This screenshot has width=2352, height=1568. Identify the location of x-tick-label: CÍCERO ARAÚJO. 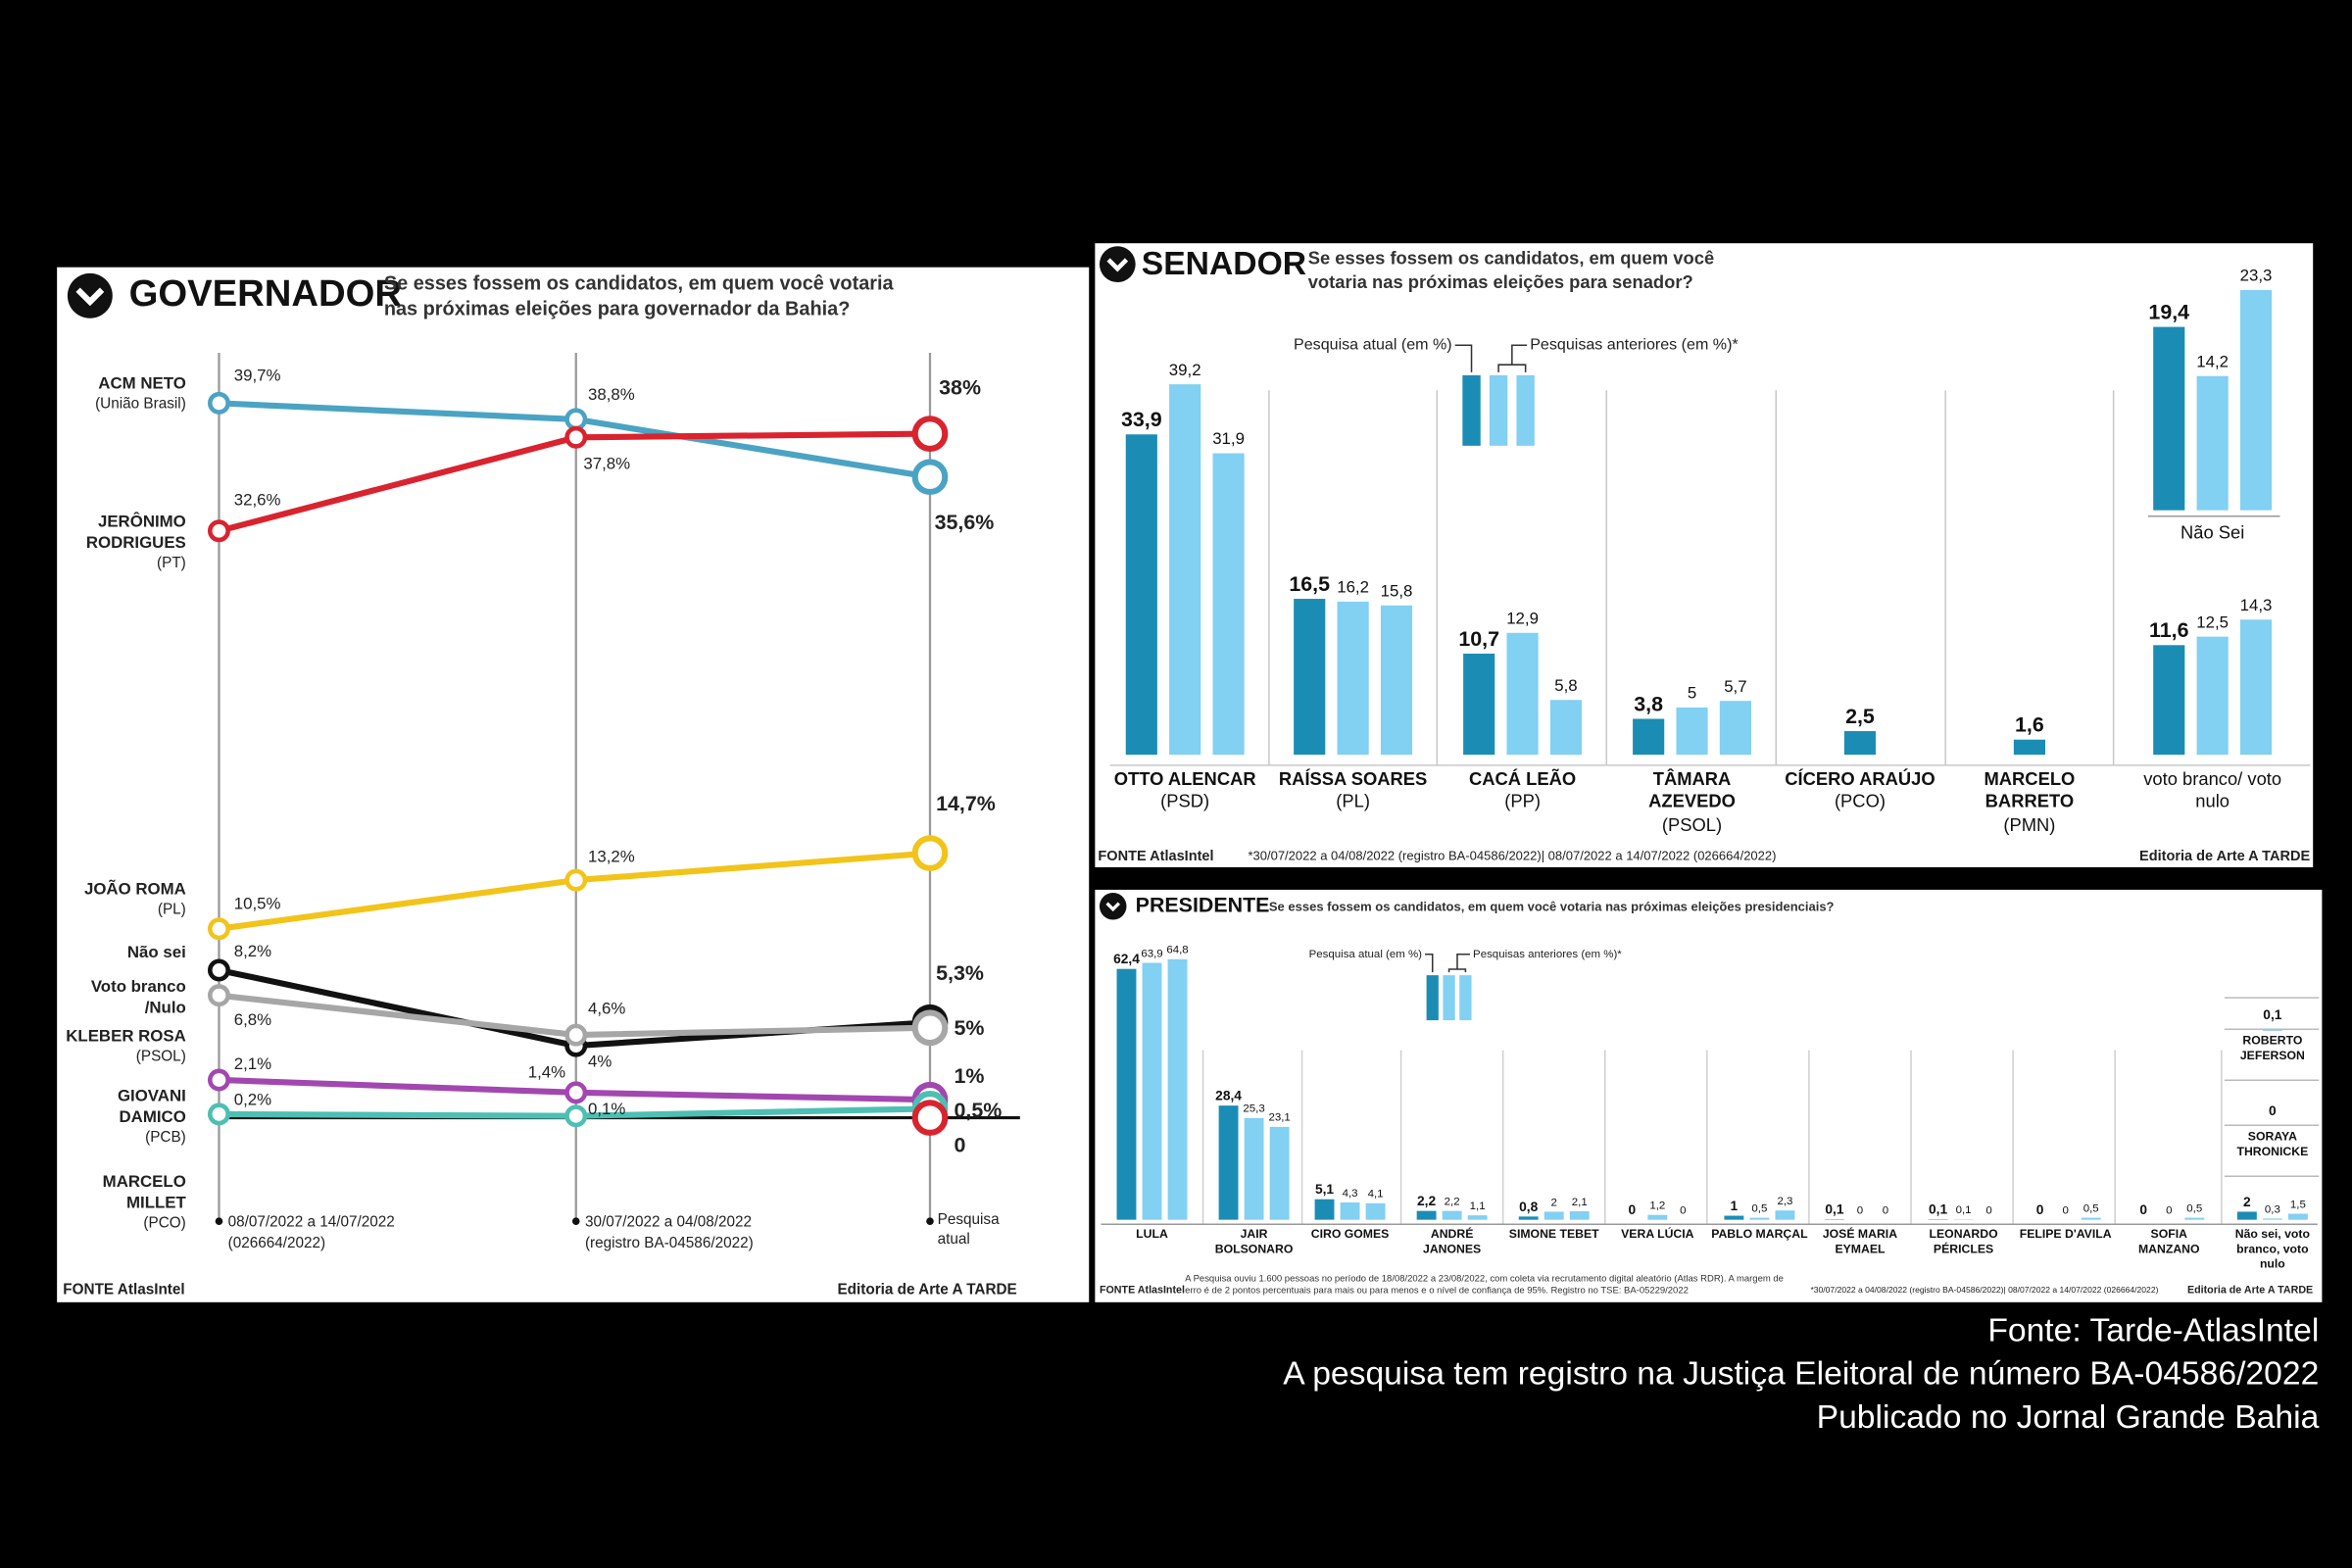
(1860, 778).